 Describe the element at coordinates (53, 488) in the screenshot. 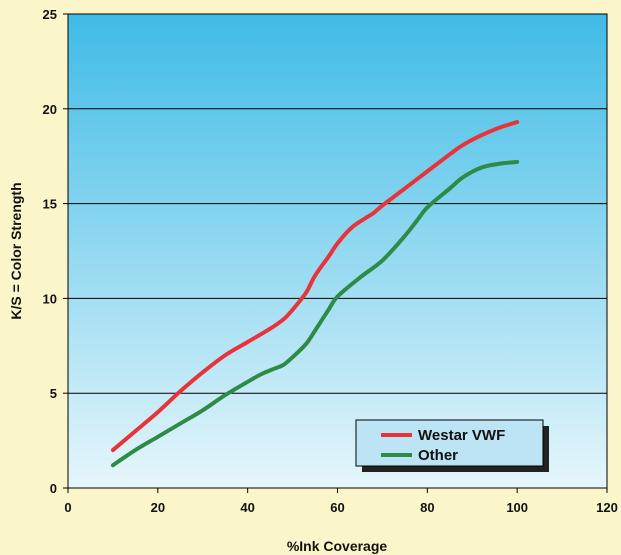

I see `y-tick-label: 0` at that location.